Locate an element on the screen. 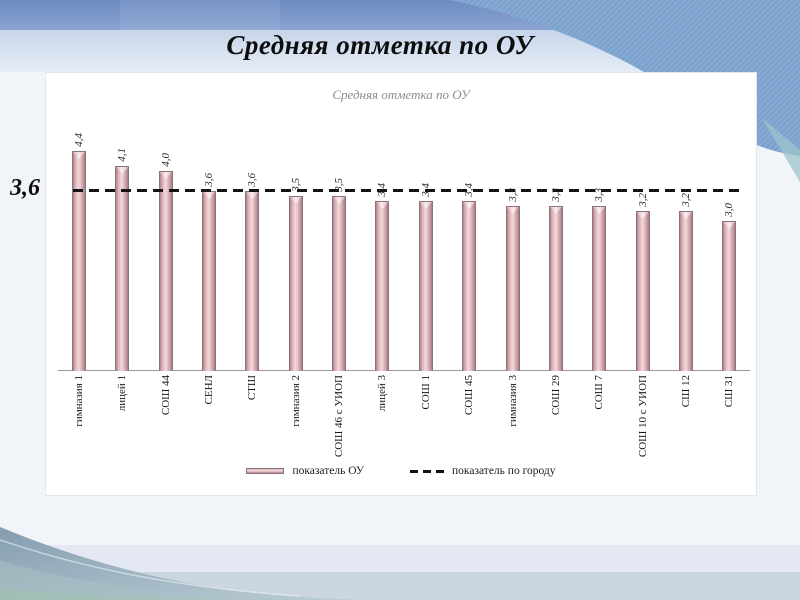  bar-value-label: 4,4 is located at coordinates (79, 140).